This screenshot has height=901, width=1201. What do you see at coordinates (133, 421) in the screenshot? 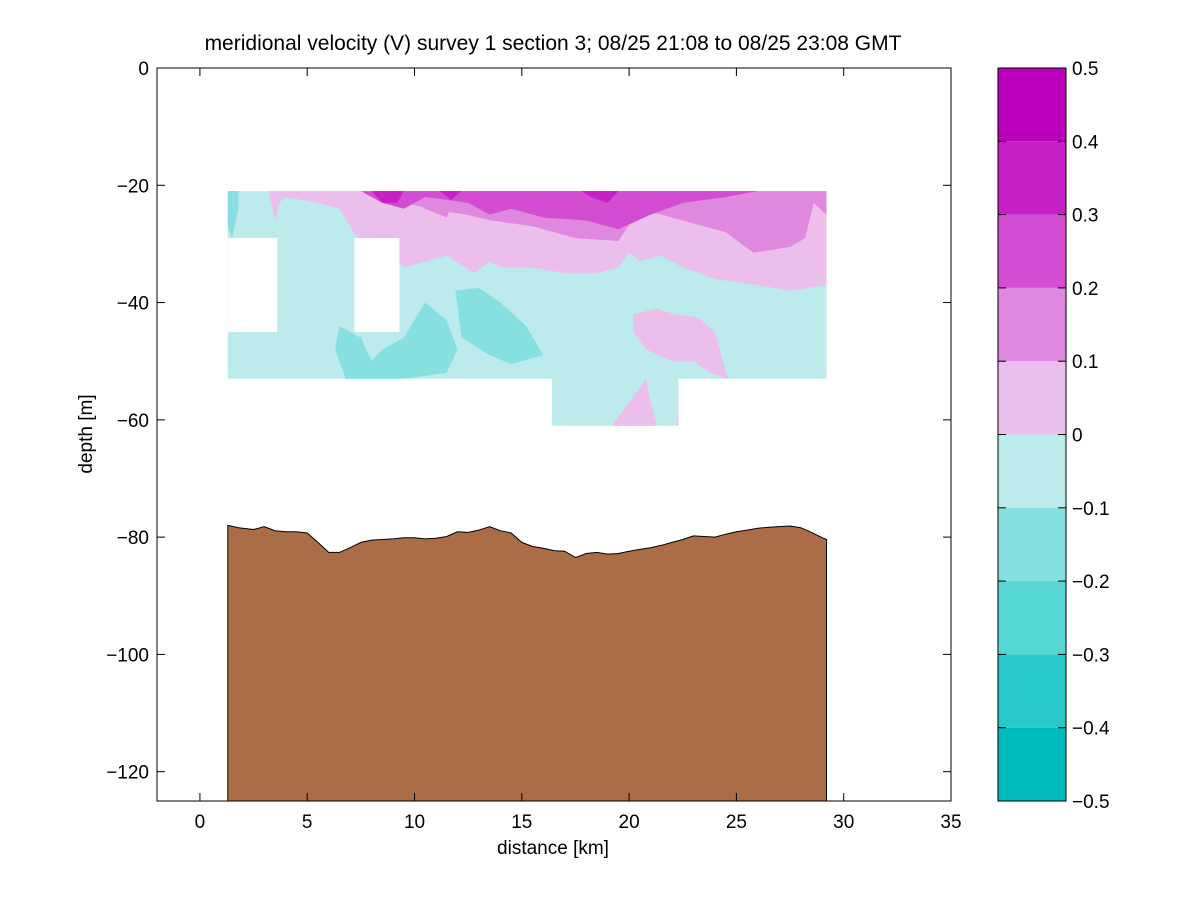
I see `y-tick-label: −60` at bounding box center [133, 421].